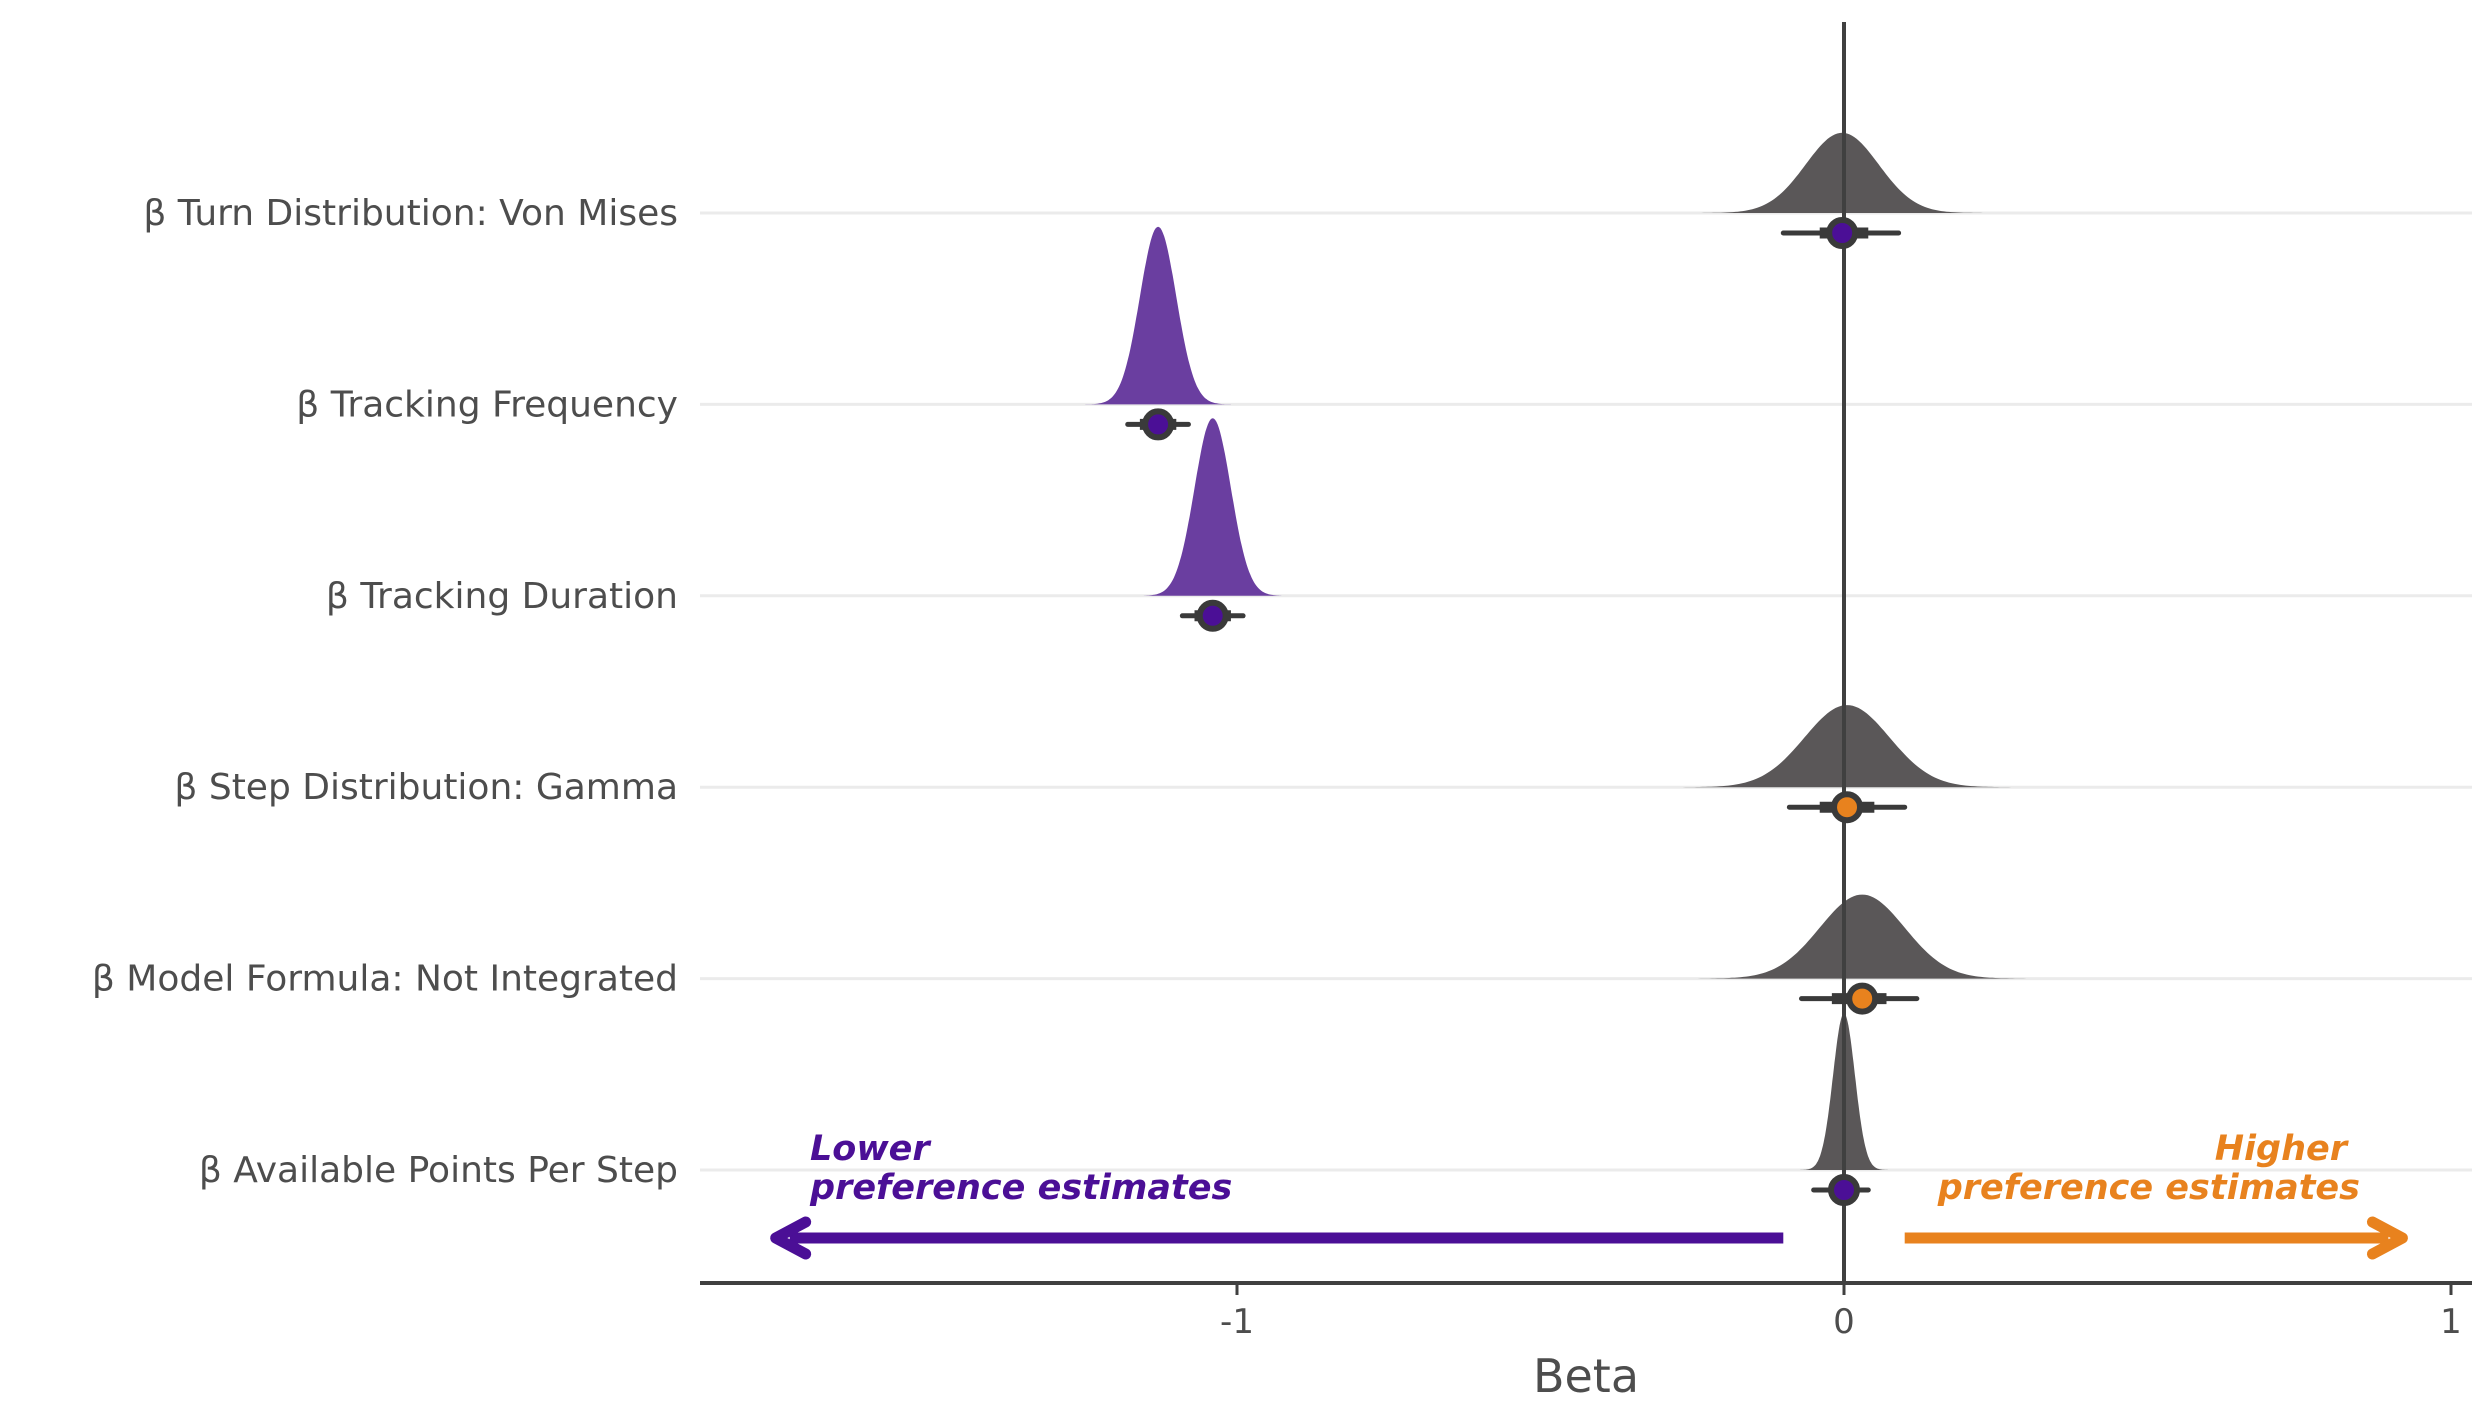 This screenshot has width=2480, height=1417. What do you see at coordinates (1589, 1238) in the screenshot?
I see `preference-arrows` at bounding box center [1589, 1238].